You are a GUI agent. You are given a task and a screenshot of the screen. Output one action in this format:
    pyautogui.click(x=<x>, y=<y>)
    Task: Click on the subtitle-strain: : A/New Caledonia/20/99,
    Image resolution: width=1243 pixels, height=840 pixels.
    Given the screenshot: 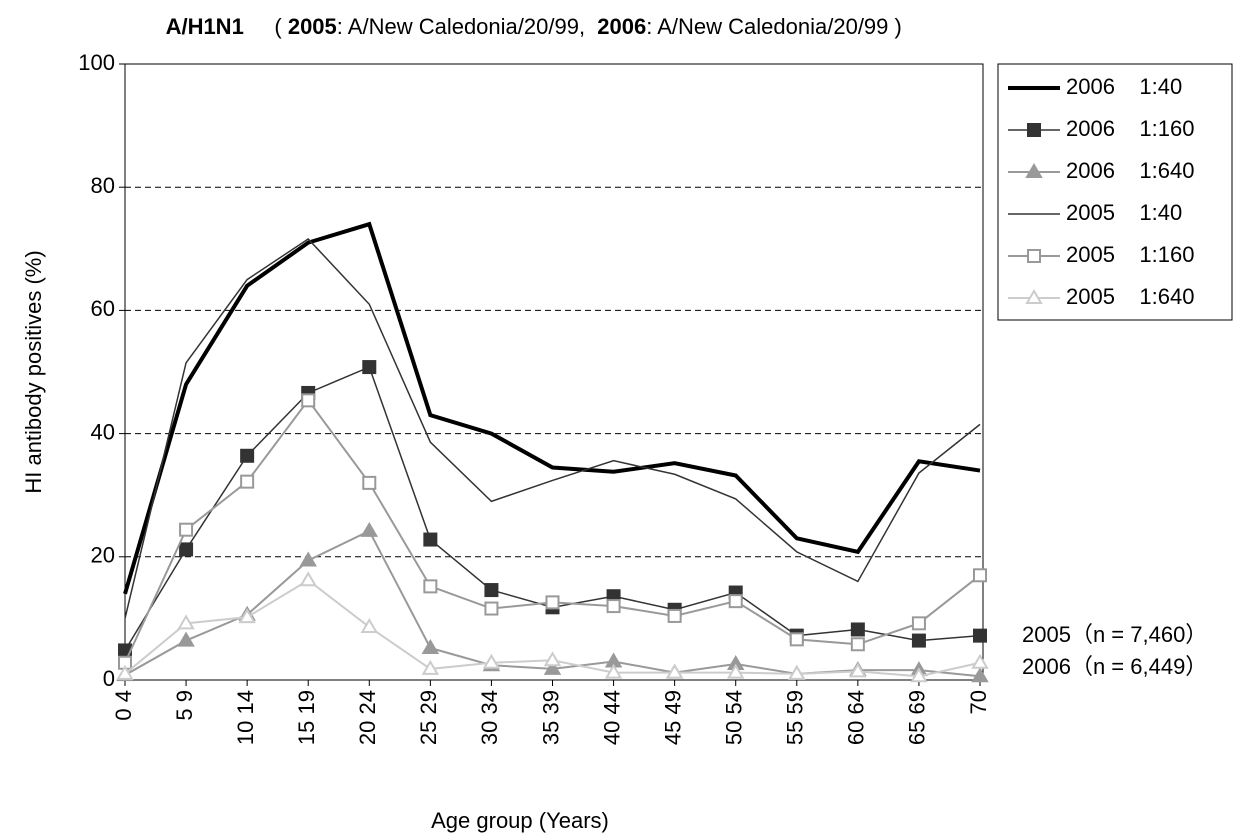 What is the action you would take?
    pyautogui.click(x=467, y=26)
    